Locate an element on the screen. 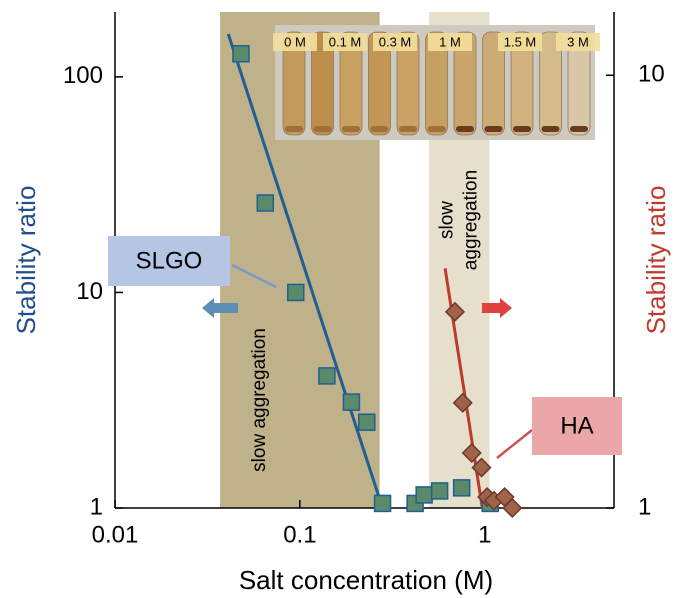 This screenshot has height=598, width=677. y2-tick-label: 10 is located at coordinates (651, 74).